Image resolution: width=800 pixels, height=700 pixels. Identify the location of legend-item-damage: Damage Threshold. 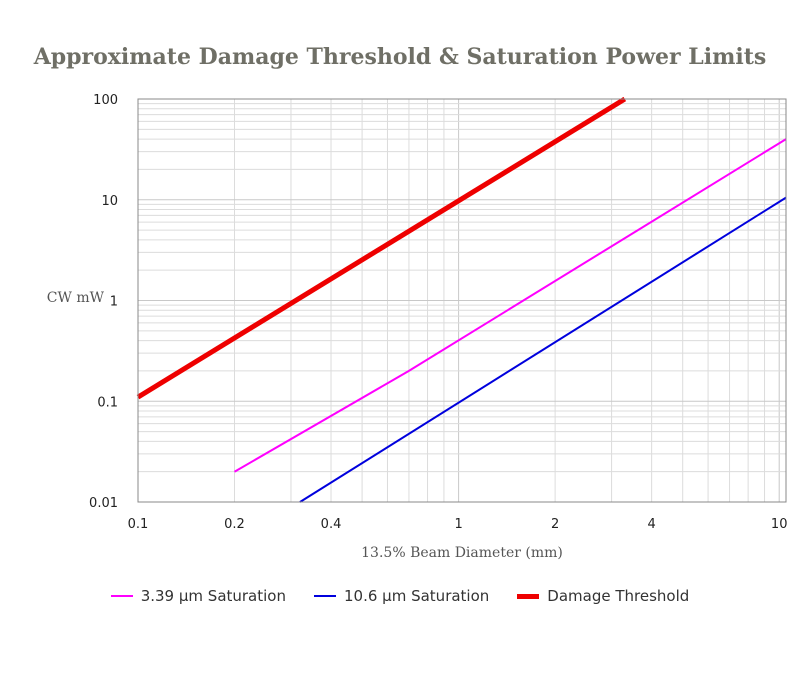
(603, 596).